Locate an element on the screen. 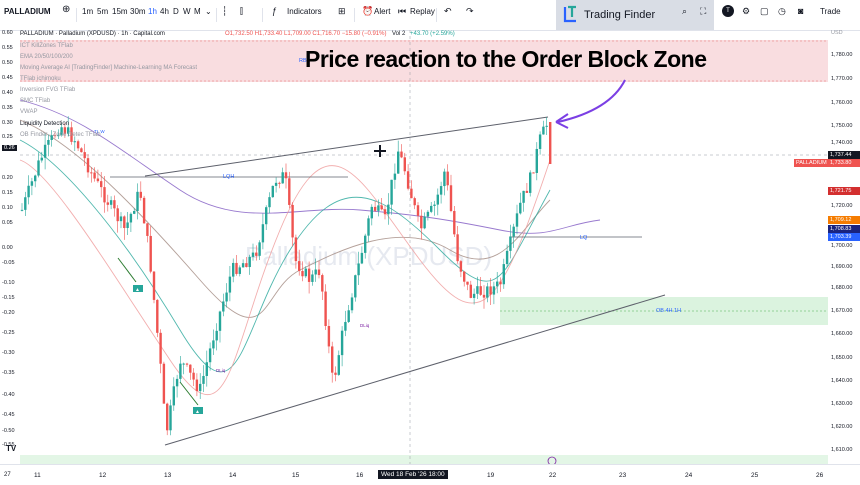 Image resolution: width=860 pixels, height=485 pixels. left-axis-tick: -0.15 is located at coordinates (8, 298).